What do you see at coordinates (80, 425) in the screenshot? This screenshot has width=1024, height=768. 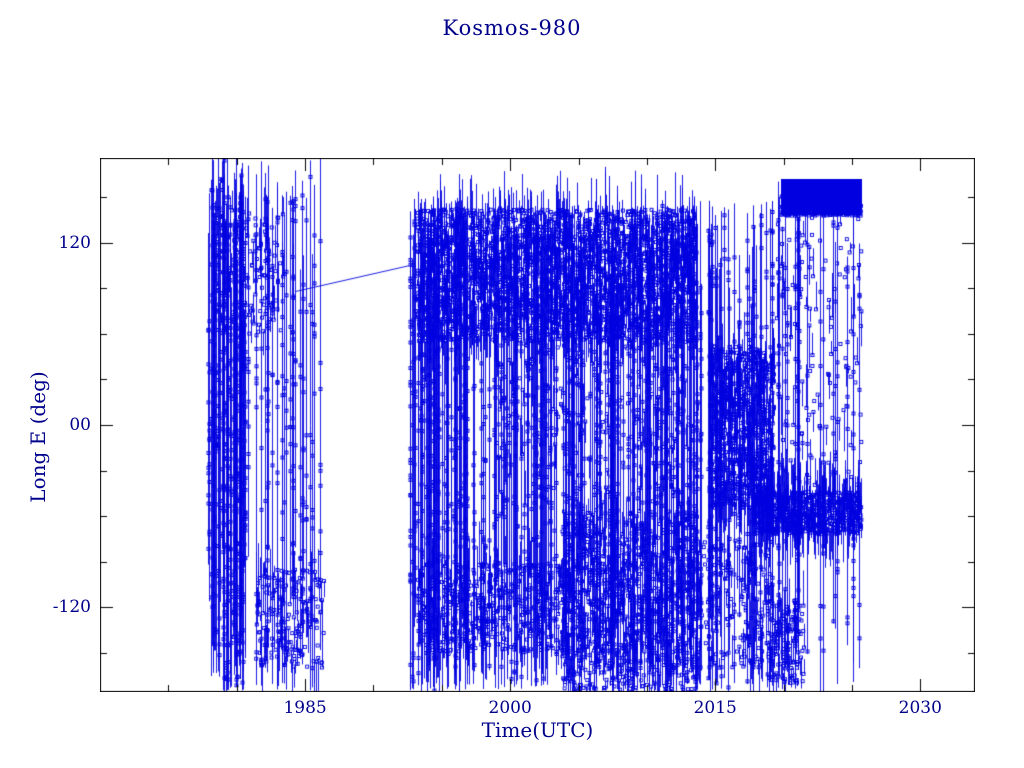 I see `y-tick-label: 00` at bounding box center [80, 425].